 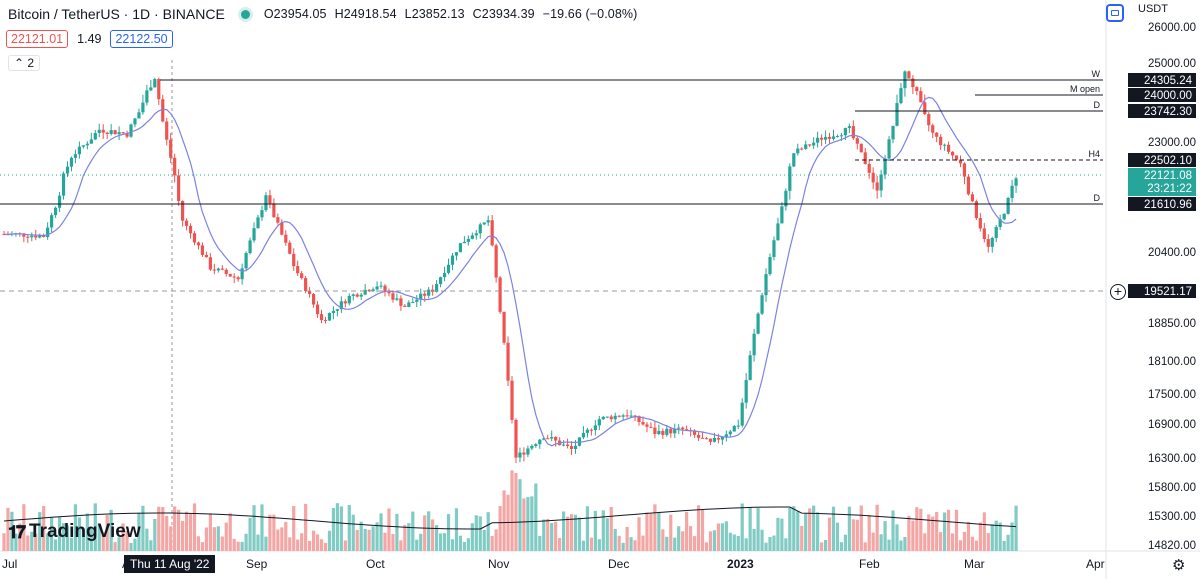 What do you see at coordinates (1118, 292) in the screenshot?
I see `add-level-plus-icon: +` at bounding box center [1118, 292].